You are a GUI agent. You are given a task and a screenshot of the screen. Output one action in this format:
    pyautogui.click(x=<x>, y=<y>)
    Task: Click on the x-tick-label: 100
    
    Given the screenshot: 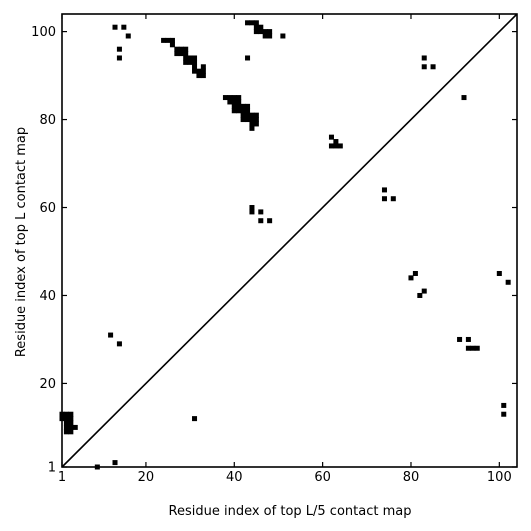 What is the action you would take?
    pyautogui.click(x=499, y=477)
    